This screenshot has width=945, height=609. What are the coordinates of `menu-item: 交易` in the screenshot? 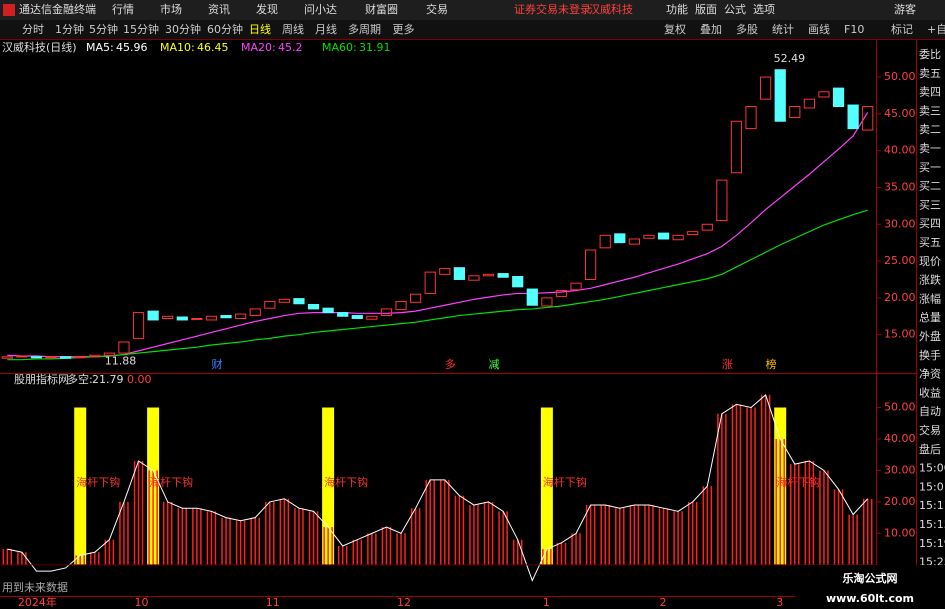 It's located at (437, 9).